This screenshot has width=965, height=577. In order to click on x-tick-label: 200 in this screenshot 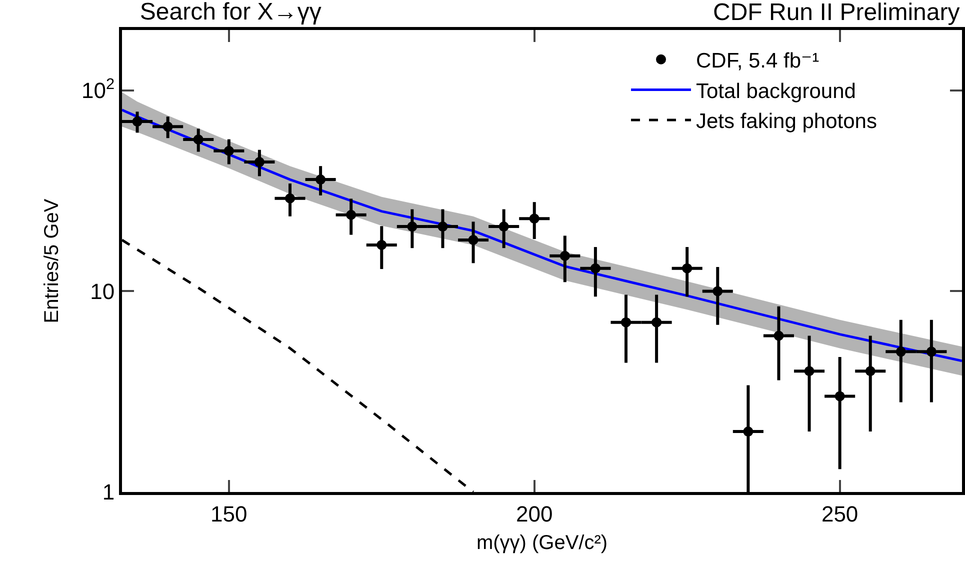, I will do `click(534, 513)`.